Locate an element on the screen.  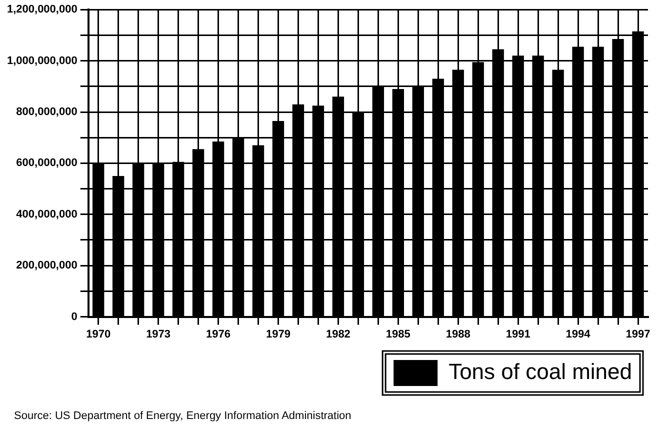
x-tick-label: 1973 is located at coordinates (158, 334).